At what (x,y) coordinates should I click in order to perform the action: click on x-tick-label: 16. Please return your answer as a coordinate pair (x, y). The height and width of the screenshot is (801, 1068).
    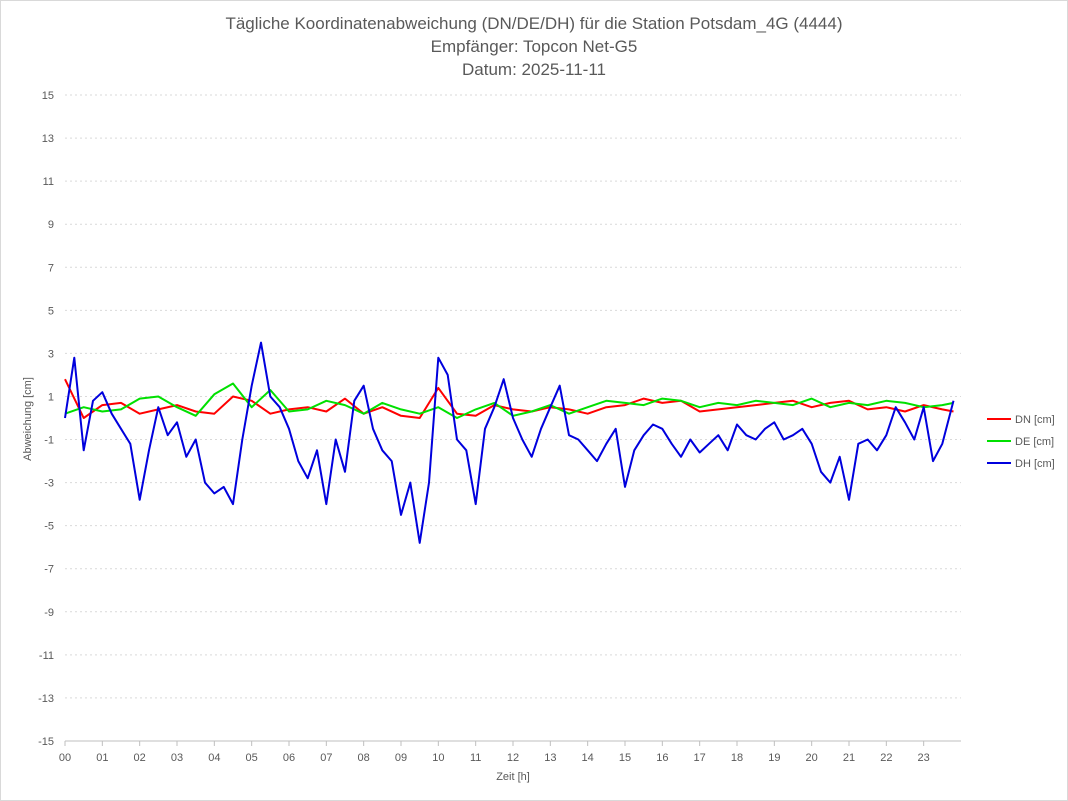
    Looking at the image, I should click on (662, 758).